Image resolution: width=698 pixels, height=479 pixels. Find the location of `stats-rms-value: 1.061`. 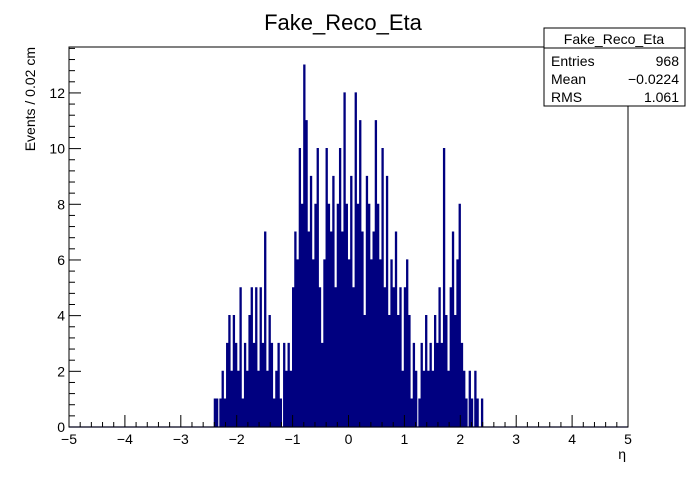

stats-rms-value: 1.061 is located at coordinates (661, 97).